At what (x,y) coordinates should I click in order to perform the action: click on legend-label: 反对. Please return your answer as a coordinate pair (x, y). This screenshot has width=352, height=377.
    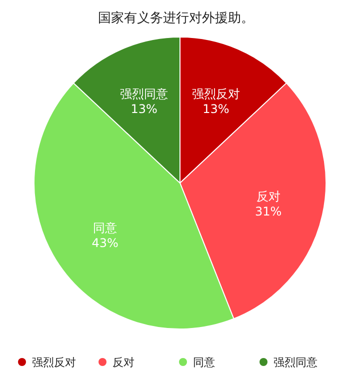
    Looking at the image, I should click on (123, 362).